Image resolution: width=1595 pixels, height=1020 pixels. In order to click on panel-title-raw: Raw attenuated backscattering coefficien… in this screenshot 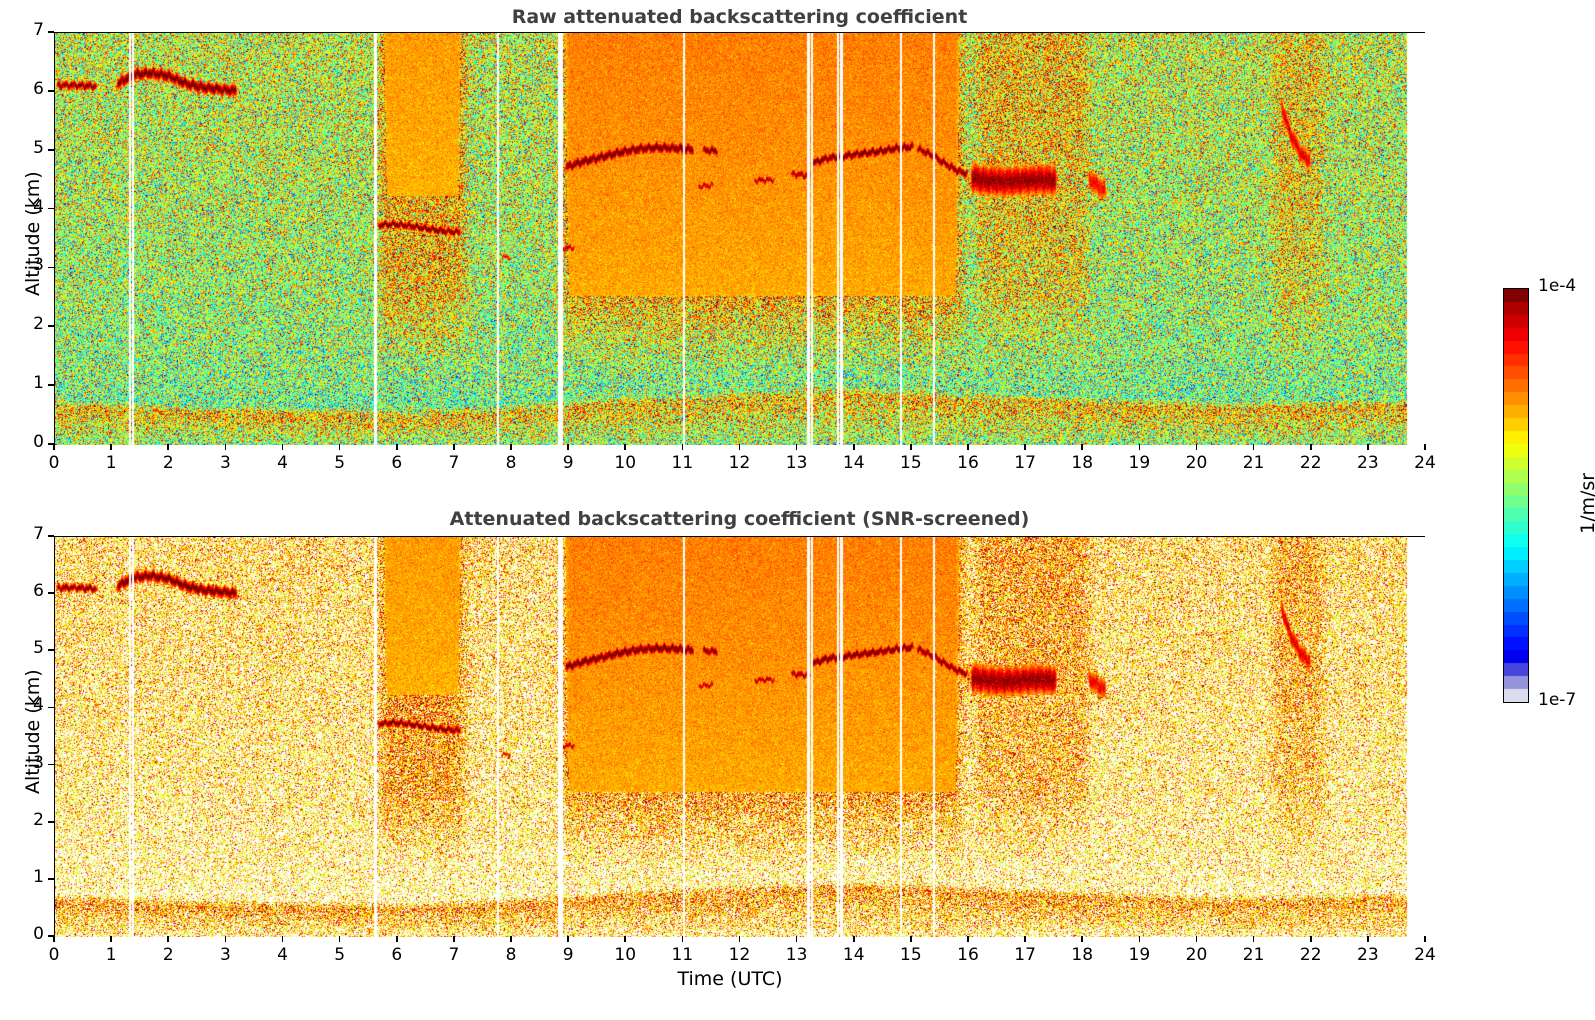, I will do `click(739, 17)`.